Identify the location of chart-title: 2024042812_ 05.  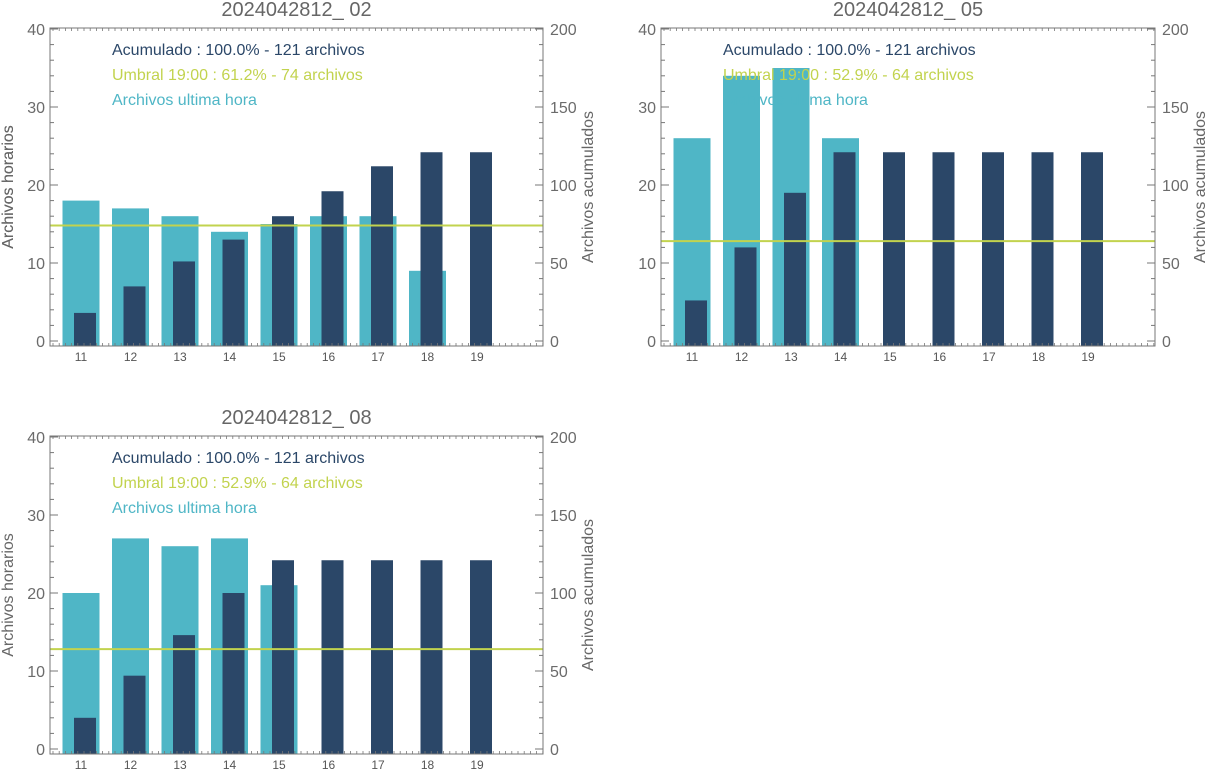
(908, 10).